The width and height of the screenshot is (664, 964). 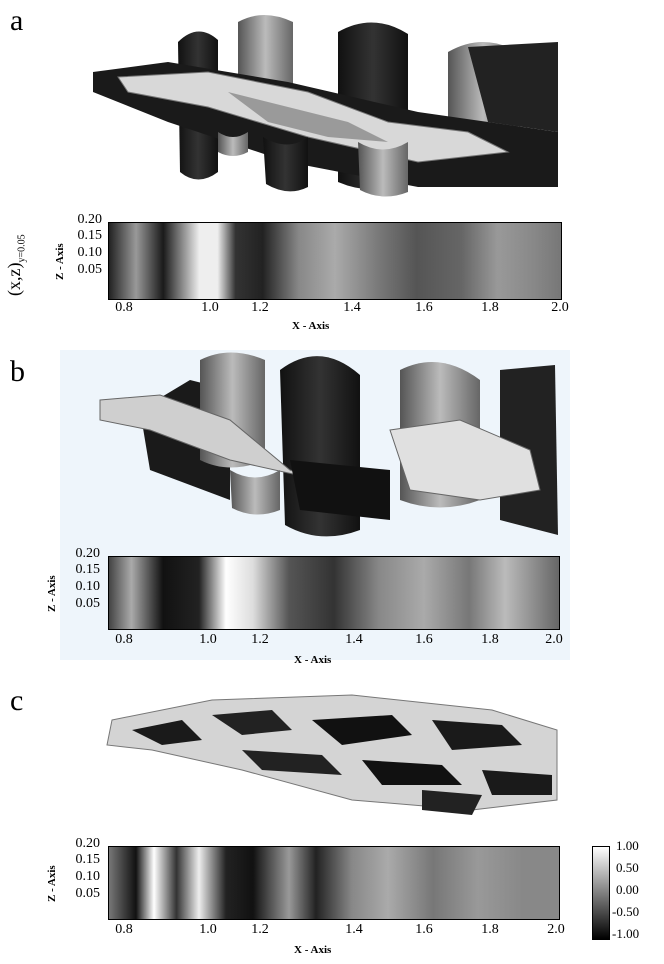 I want to click on y-tick-b: 0.10, so click(x=88, y=586).